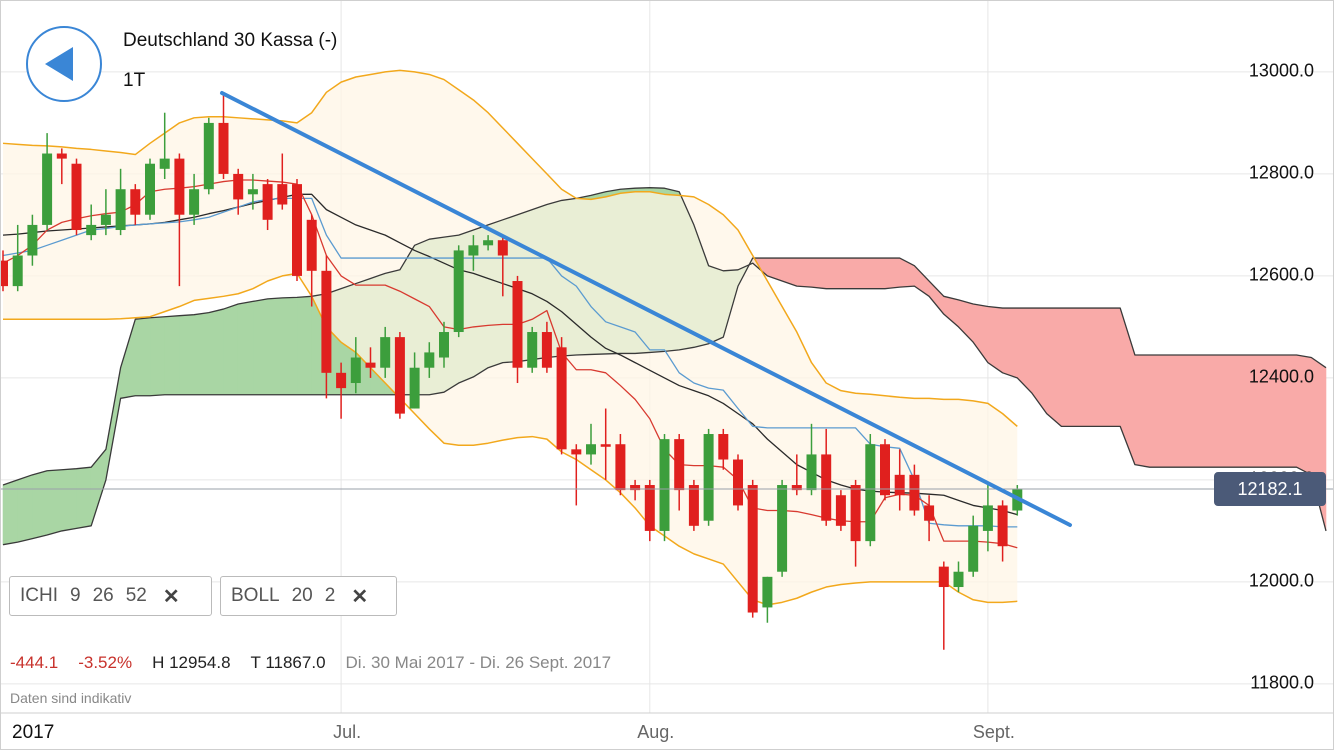 The image size is (1334, 750). I want to click on low: T 11867.0, so click(288, 662).